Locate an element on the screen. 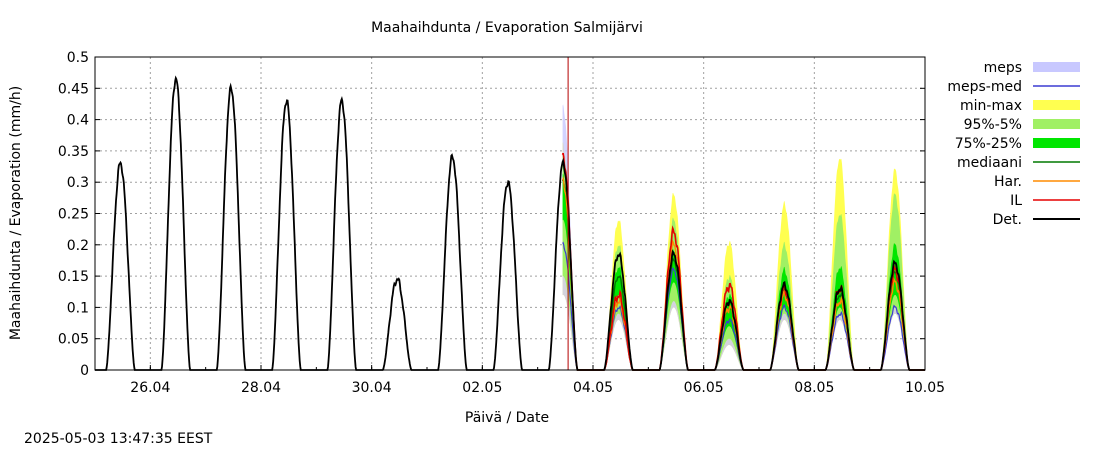 This screenshot has height=450, width=1100. x-axis-label: Päivä / Date is located at coordinates (507, 418).